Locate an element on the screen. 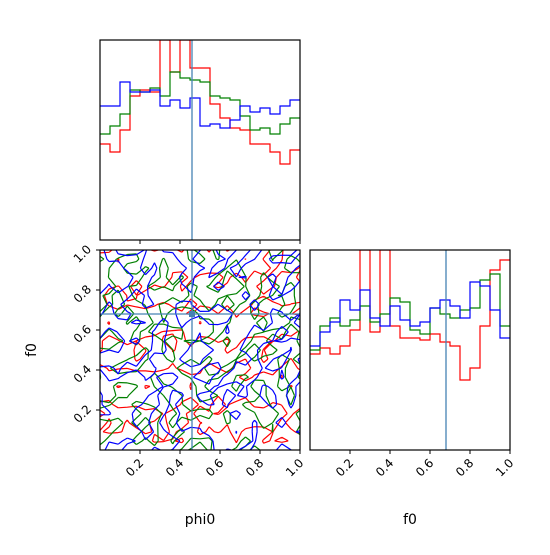  contour-ytick-label: 0.4 is located at coordinates (82, 373).